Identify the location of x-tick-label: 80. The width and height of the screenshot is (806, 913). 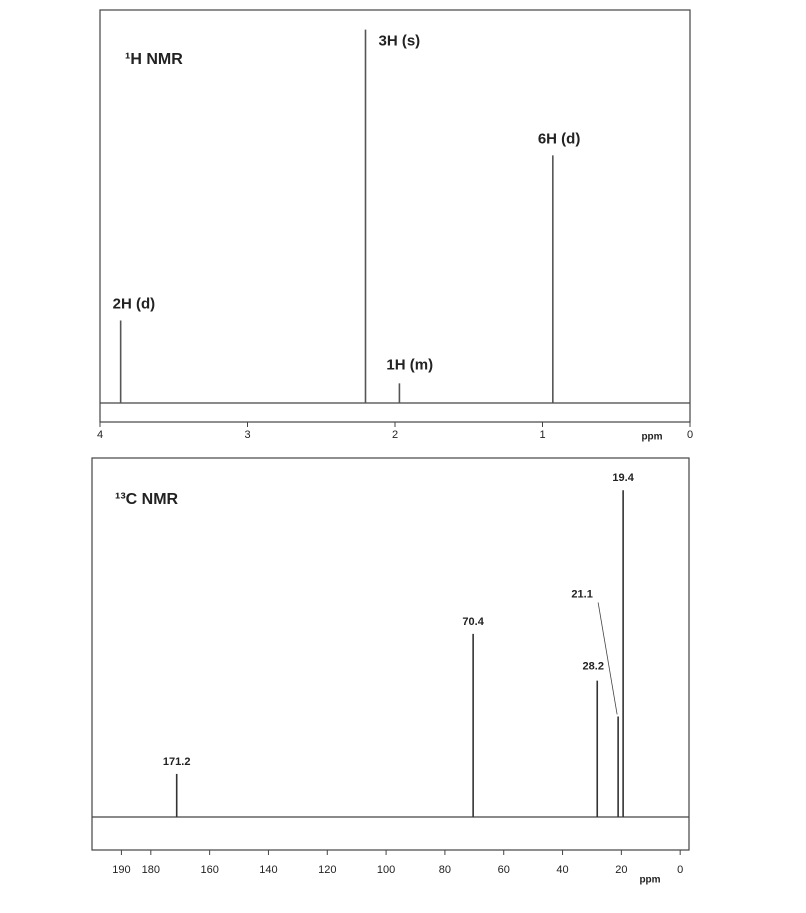
(445, 870).